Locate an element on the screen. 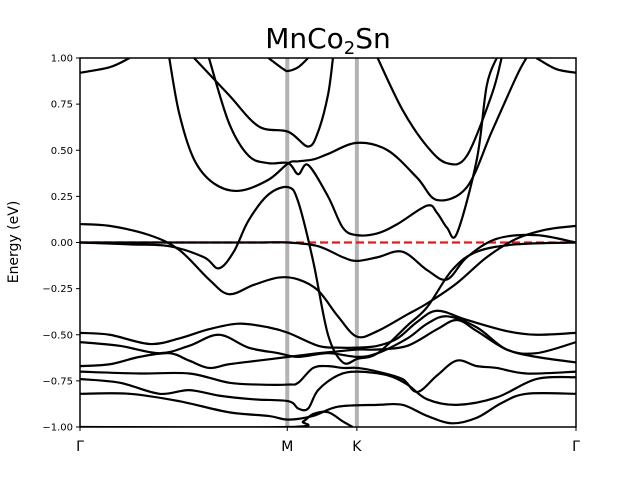 The height and width of the screenshot is (480, 640). y-tick-label-2: 0.50 is located at coordinates (62, 151).